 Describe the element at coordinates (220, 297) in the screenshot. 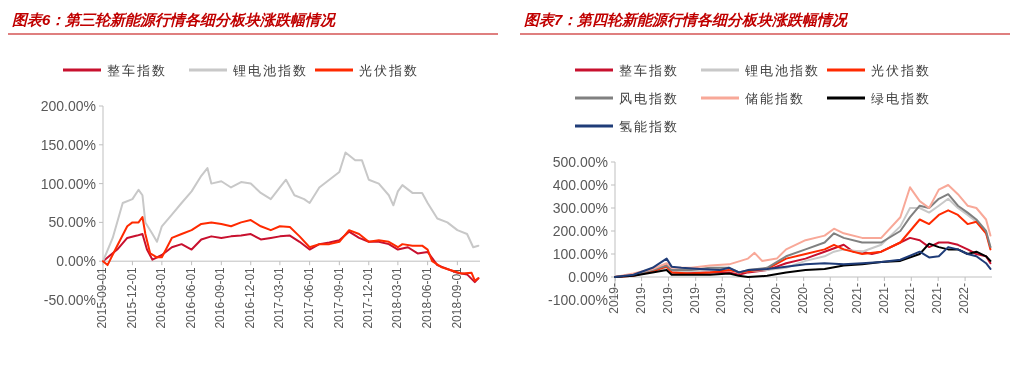

I see `x-tick-label: 2016-09-01` at that location.